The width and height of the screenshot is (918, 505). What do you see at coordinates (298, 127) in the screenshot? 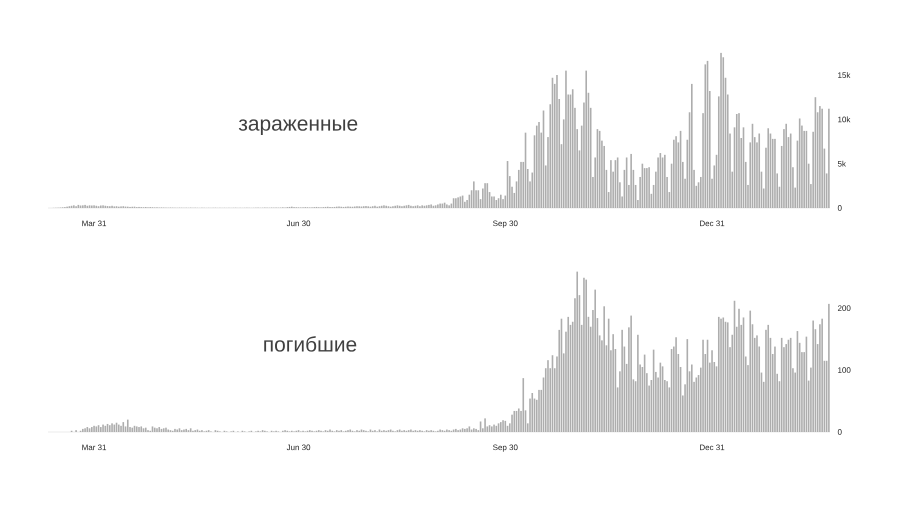
I see `text: зараженные` at bounding box center [298, 127].